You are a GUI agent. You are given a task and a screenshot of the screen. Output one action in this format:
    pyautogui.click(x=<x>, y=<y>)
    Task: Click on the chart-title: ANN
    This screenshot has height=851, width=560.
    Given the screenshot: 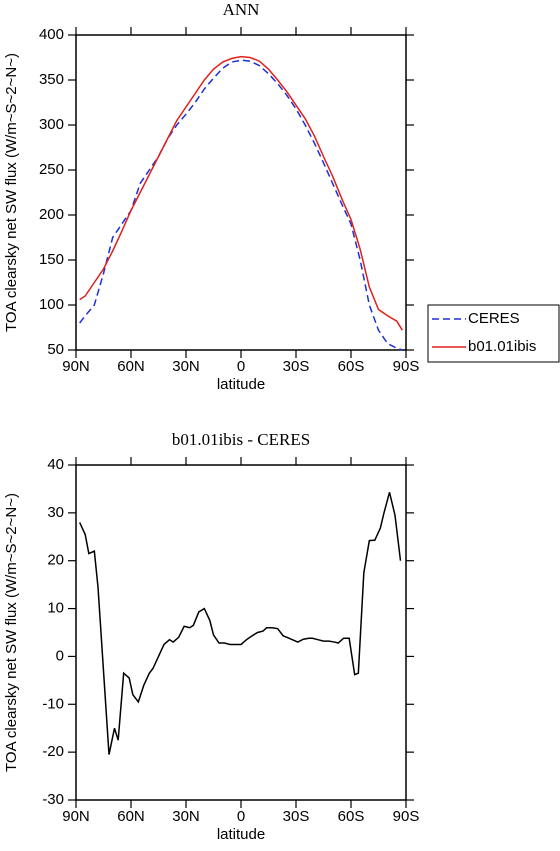 What is the action you would take?
    pyautogui.click(x=241, y=9)
    